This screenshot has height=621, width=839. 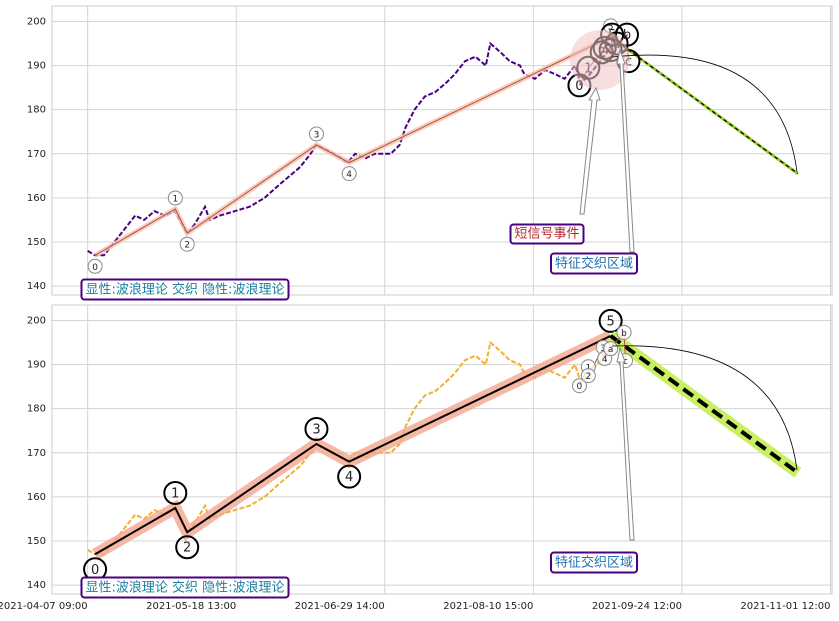 I want to click on x-tick-label: 2021-05-18 13:00, so click(x=191, y=606).